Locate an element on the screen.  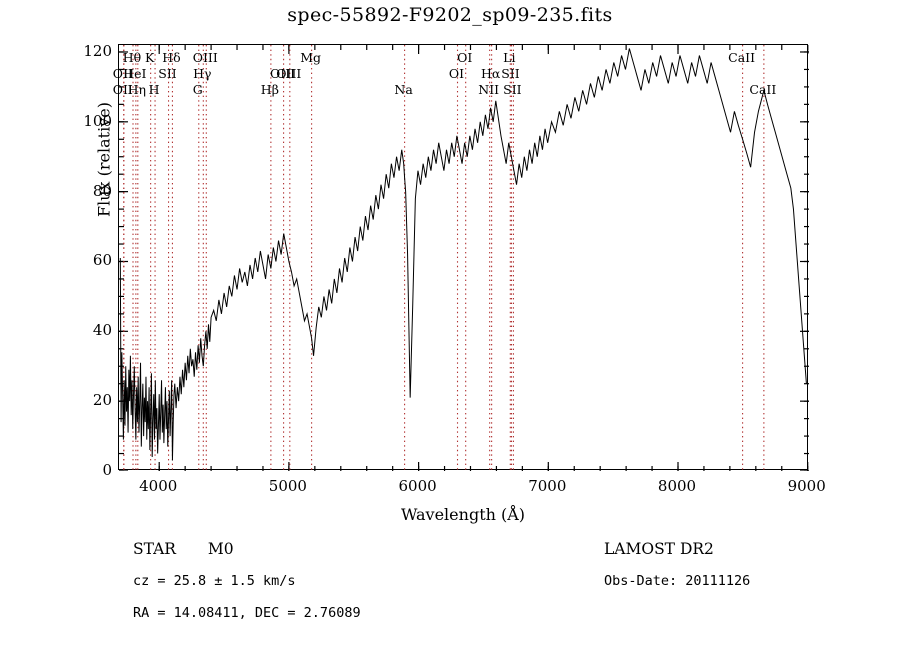
x-tick-label-4: 8000 is located at coordinates (677, 486).